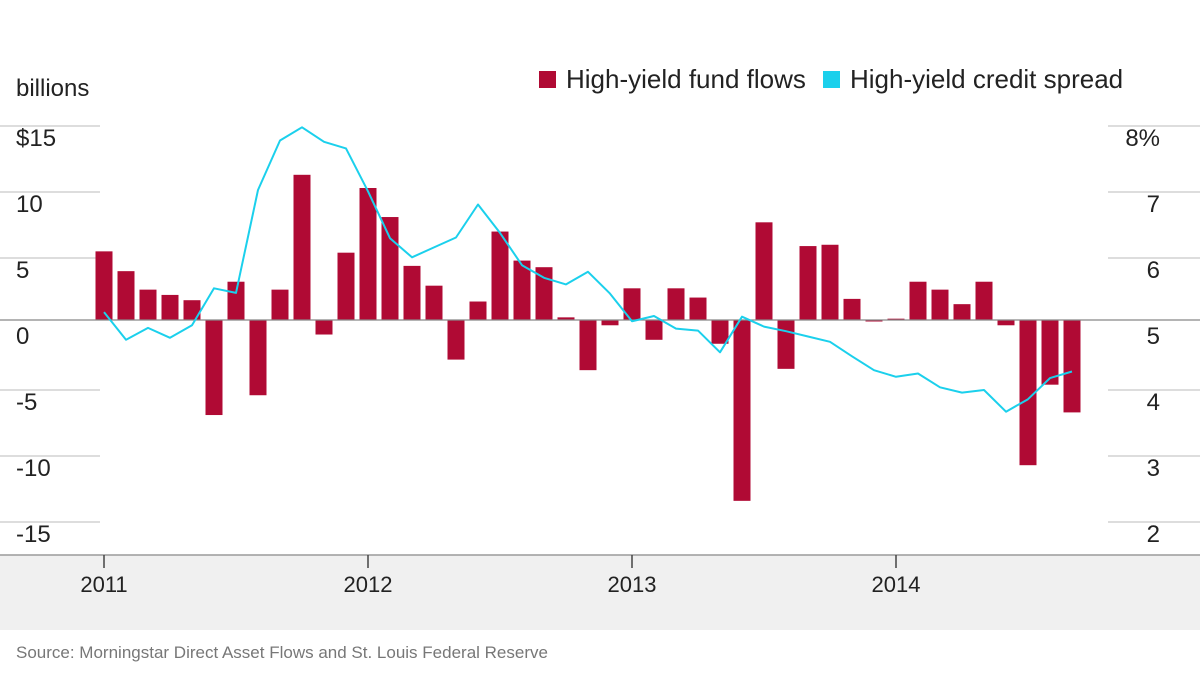 Image resolution: width=1200 pixels, height=674 pixels. Describe the element at coordinates (1153, 534) in the screenshot. I see `right-tick-label-6: 2` at that location.